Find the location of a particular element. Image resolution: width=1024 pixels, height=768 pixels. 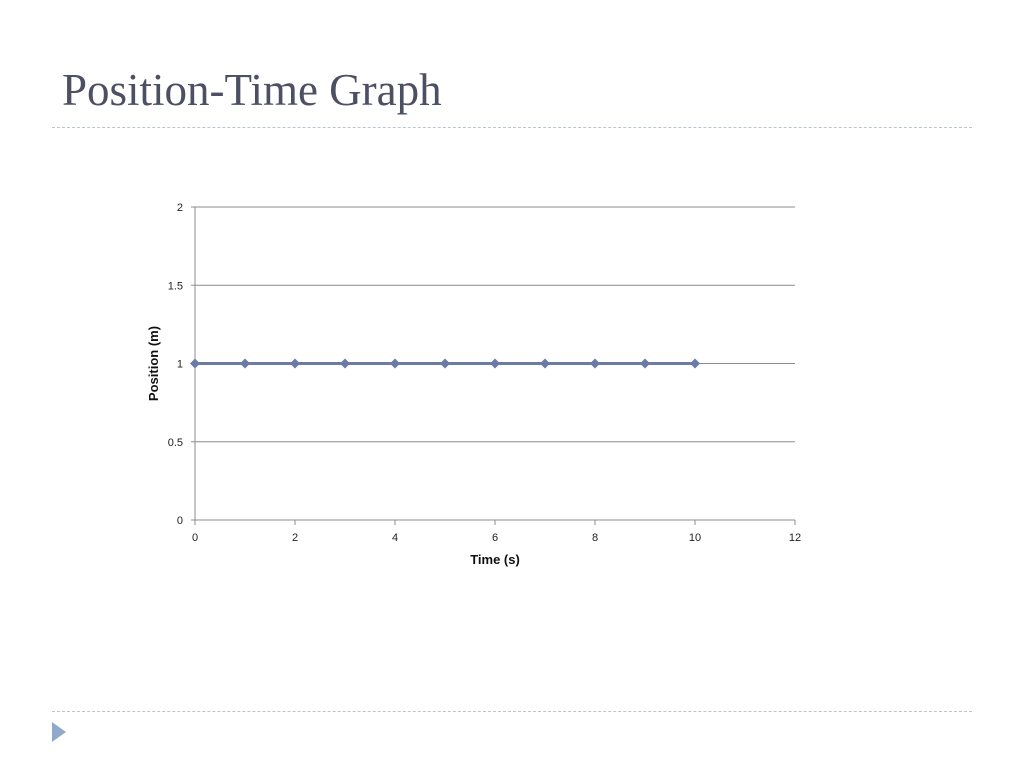

x-tick-label: 10 is located at coordinates (695, 538).